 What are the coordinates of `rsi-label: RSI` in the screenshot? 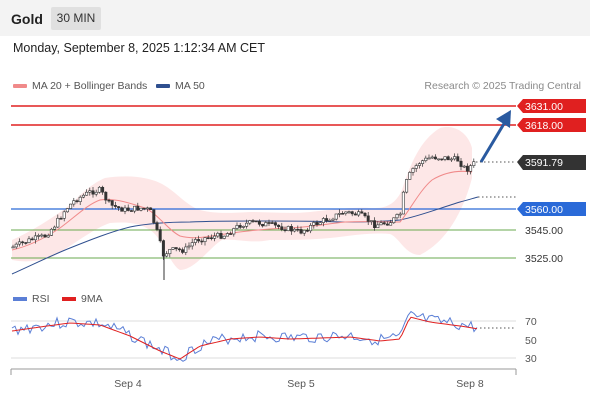 It's located at (41, 299).